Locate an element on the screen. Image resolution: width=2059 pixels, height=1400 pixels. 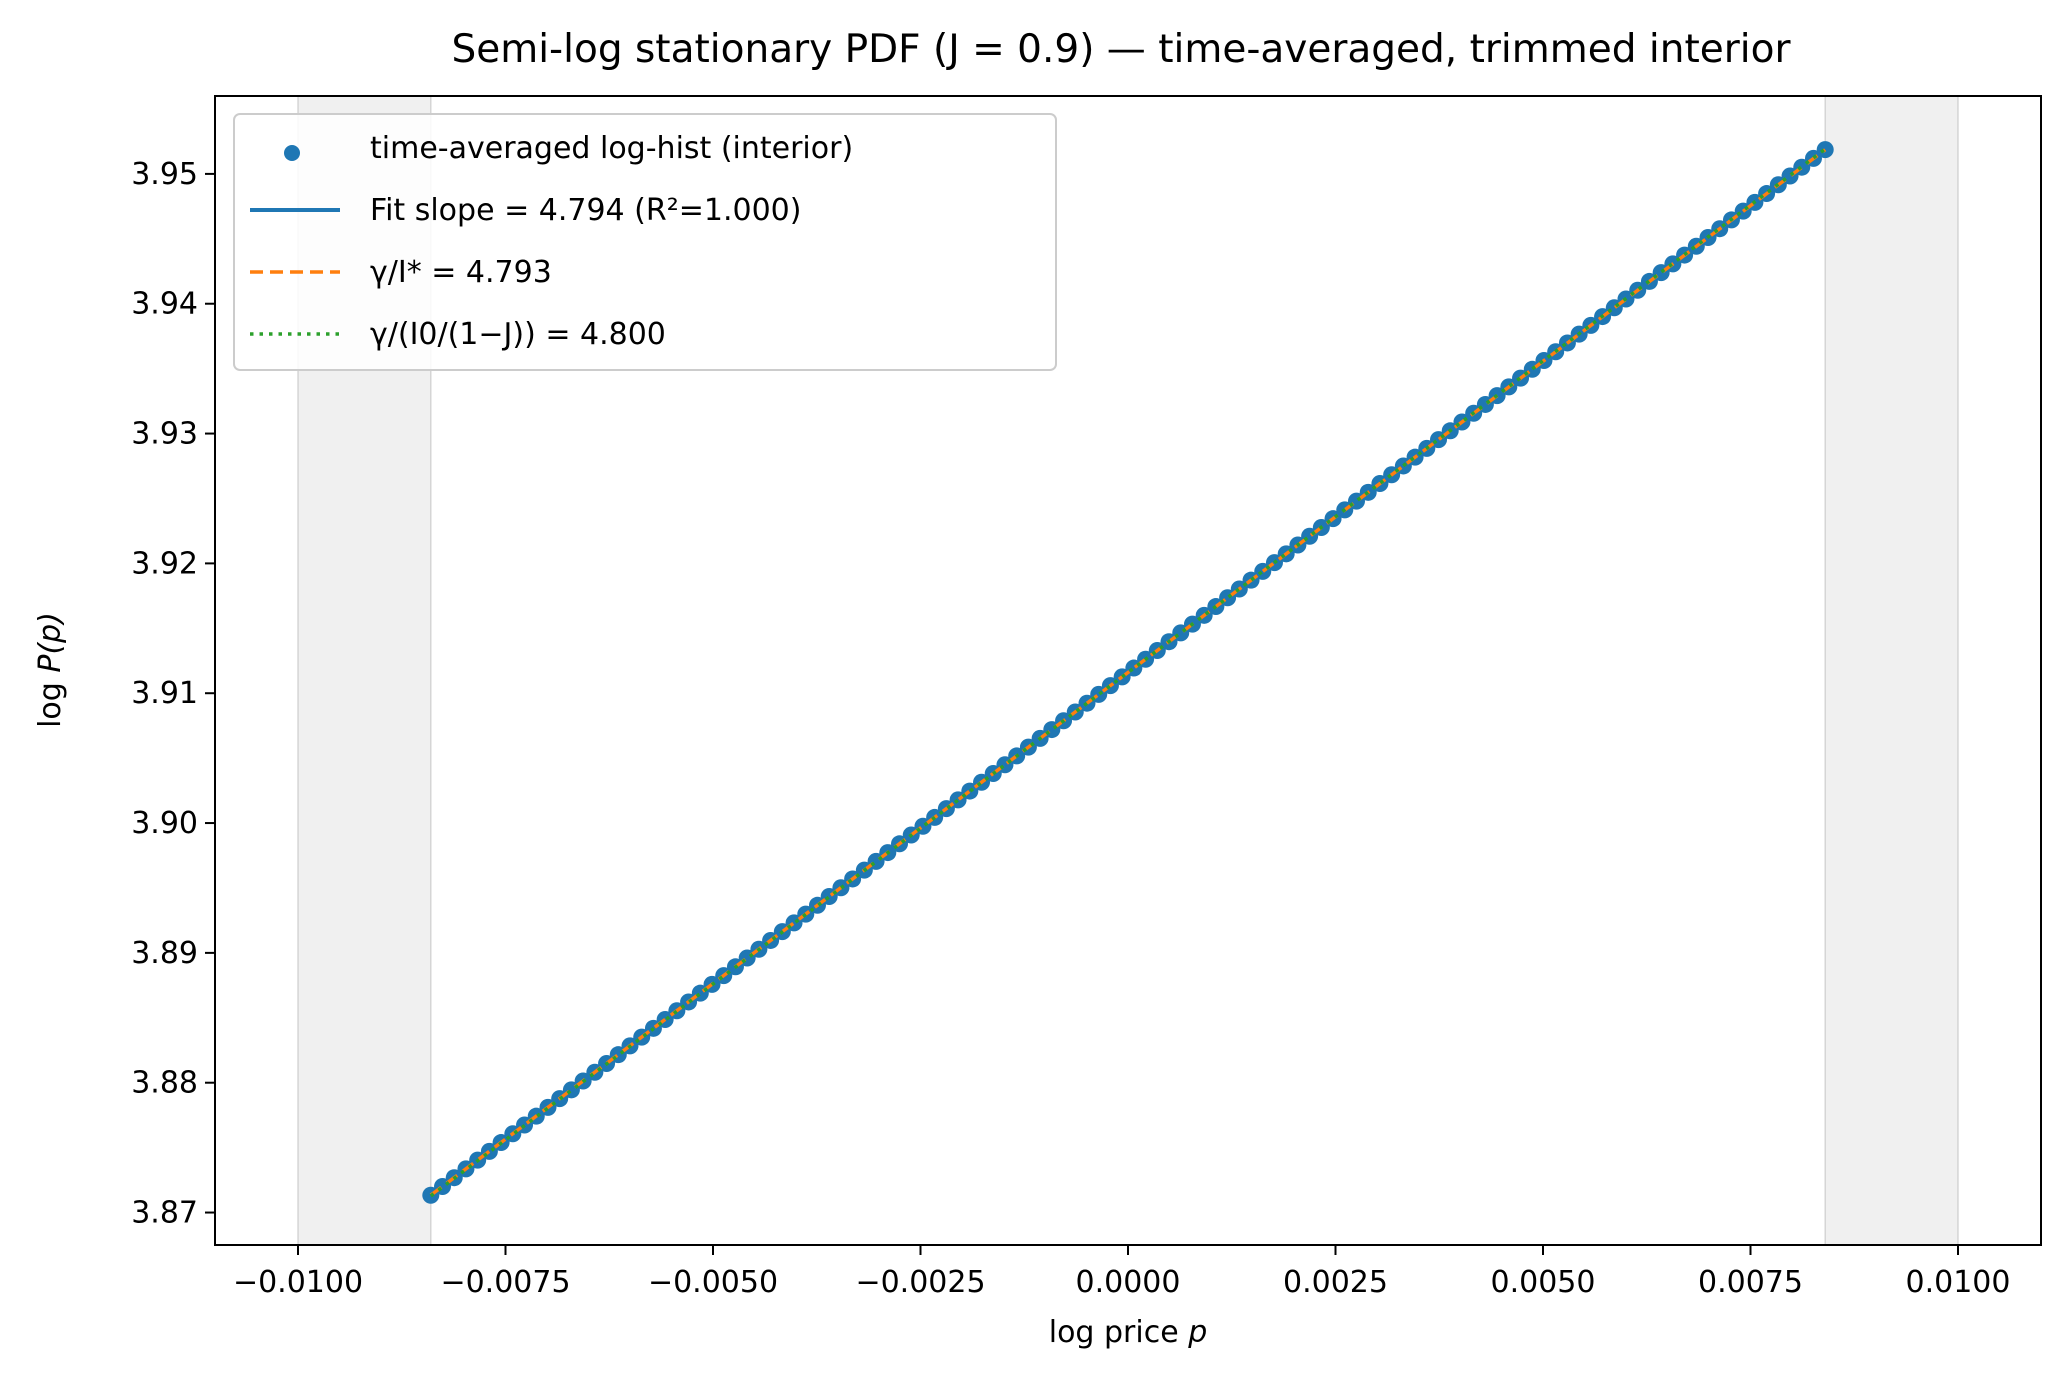
y-tick-label: 3.91 is located at coordinates (164, 693).